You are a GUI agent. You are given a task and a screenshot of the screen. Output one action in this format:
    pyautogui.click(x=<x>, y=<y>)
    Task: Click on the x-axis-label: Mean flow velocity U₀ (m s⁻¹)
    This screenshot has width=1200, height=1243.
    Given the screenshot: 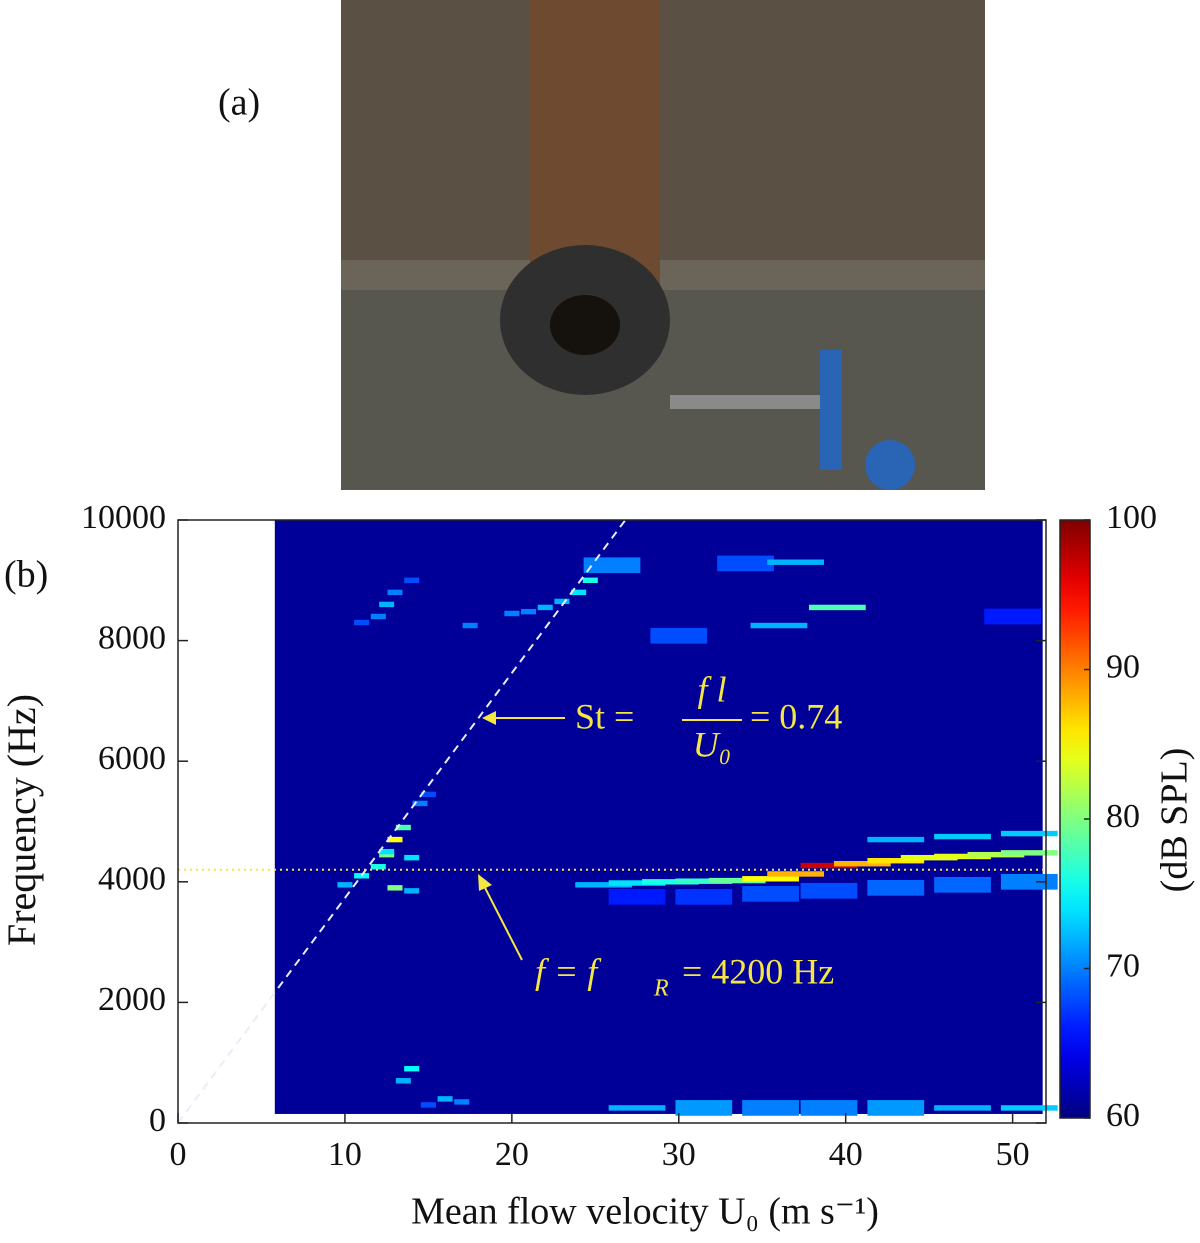 What is the action you would take?
    pyautogui.click(x=645, y=1212)
    